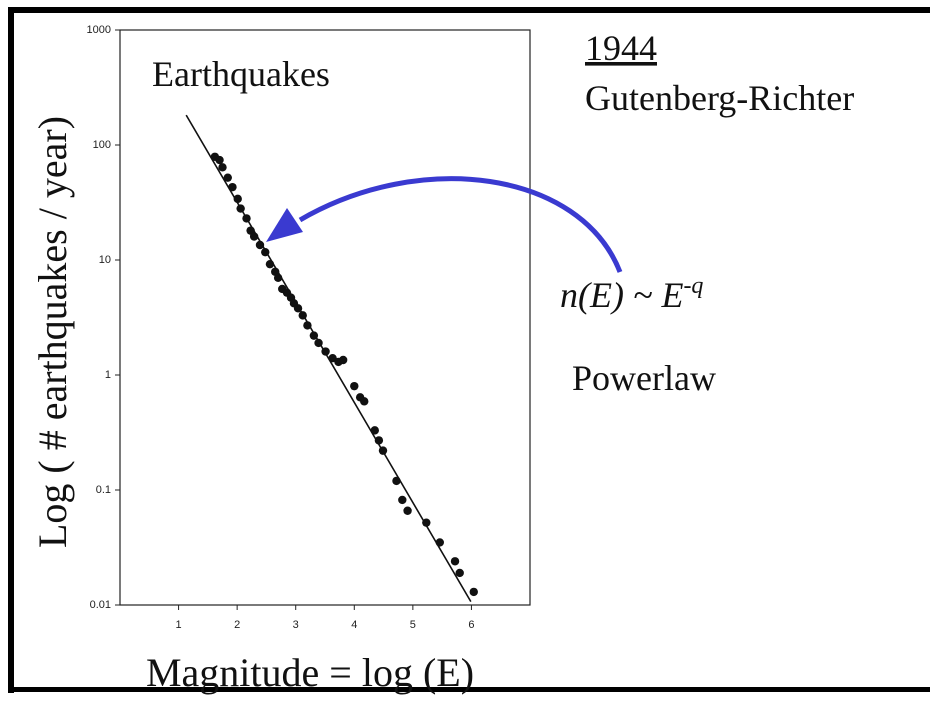 The height and width of the screenshot is (702, 930). What do you see at coordinates (237, 625) in the screenshot?
I see `x-tick-label: 2` at bounding box center [237, 625].